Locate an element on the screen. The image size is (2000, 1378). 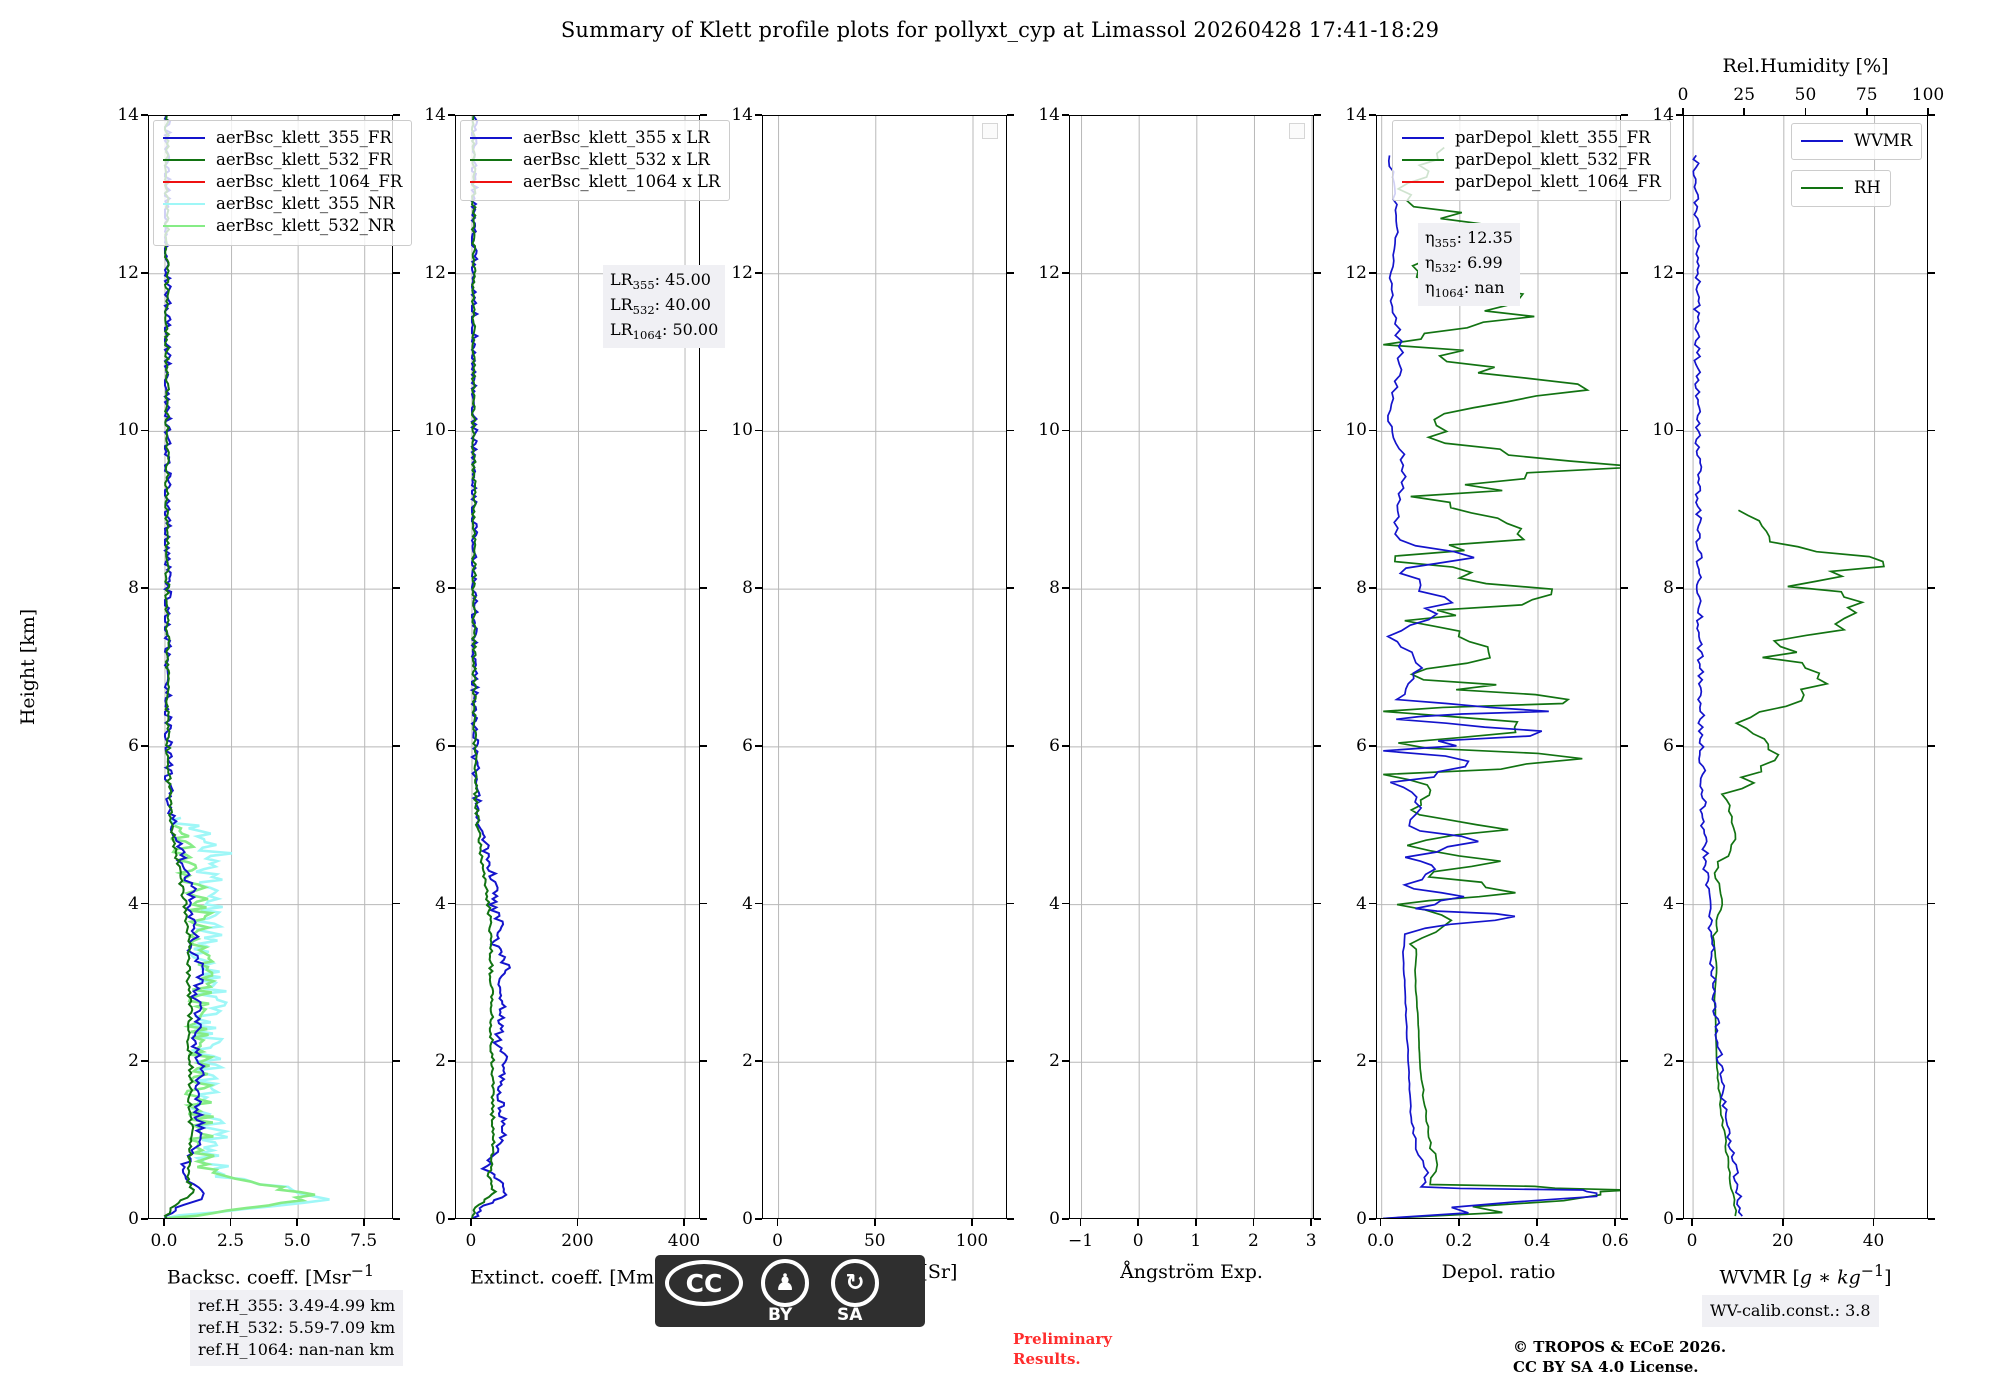
cc-badge-bottom-block is located at coordinates (790, 1315).